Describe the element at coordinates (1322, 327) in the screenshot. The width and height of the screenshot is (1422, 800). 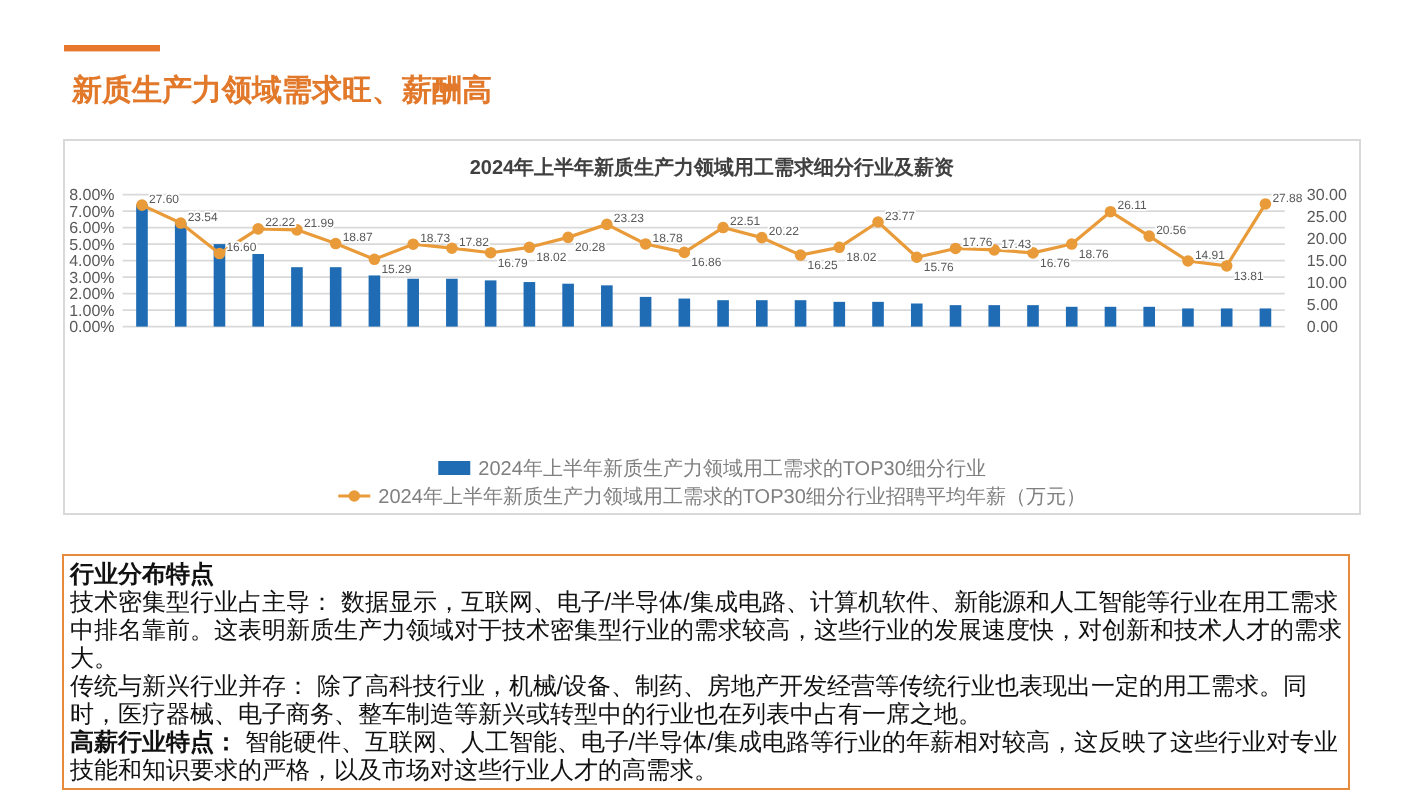
I see `text: 0.00` at that location.